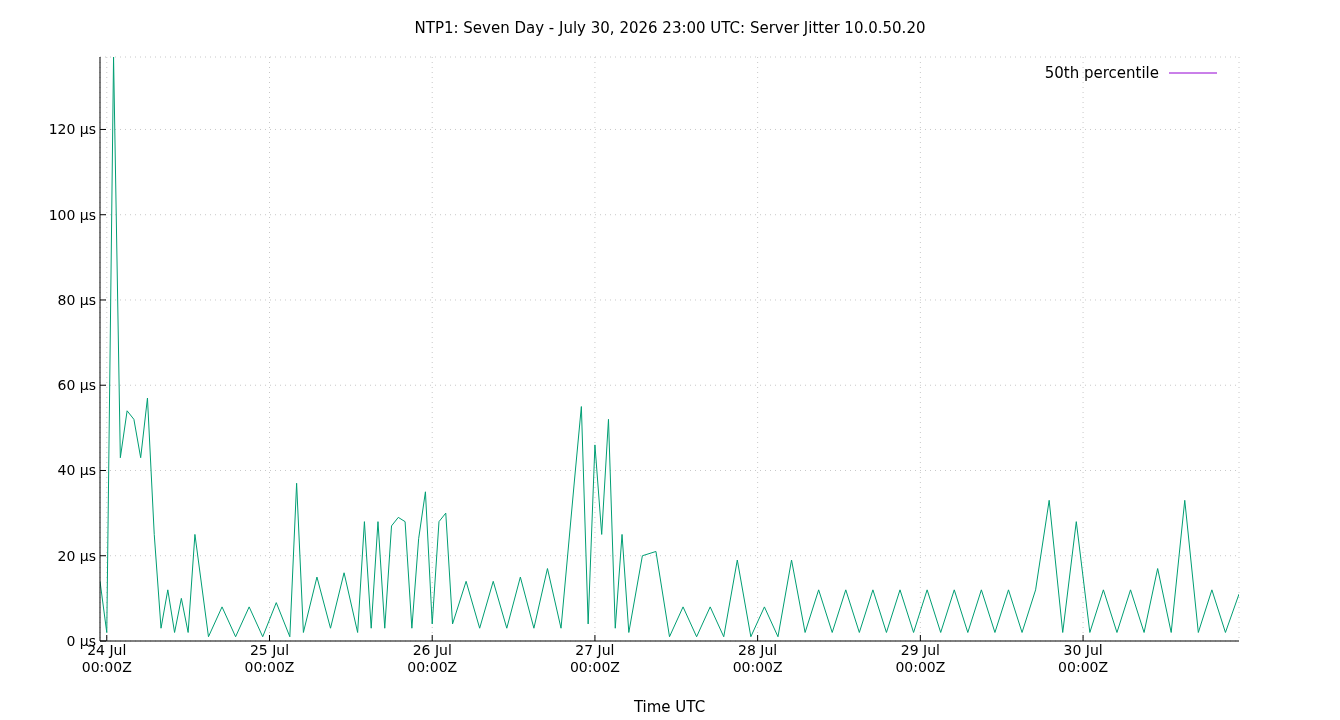  What do you see at coordinates (670, 28) in the screenshot?
I see `chart-title: NTP1: Seven Day - July 30, 2026 23:00 UTC: Server Jitter 10.0.50.20` at bounding box center [670, 28].